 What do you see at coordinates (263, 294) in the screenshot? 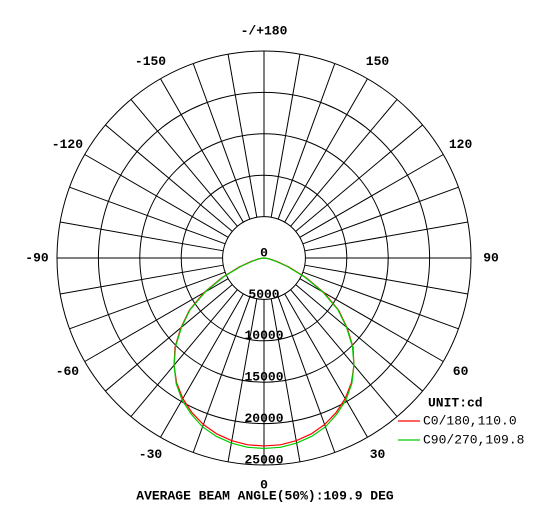
I see `r-tick-label: 5000` at bounding box center [263, 294].